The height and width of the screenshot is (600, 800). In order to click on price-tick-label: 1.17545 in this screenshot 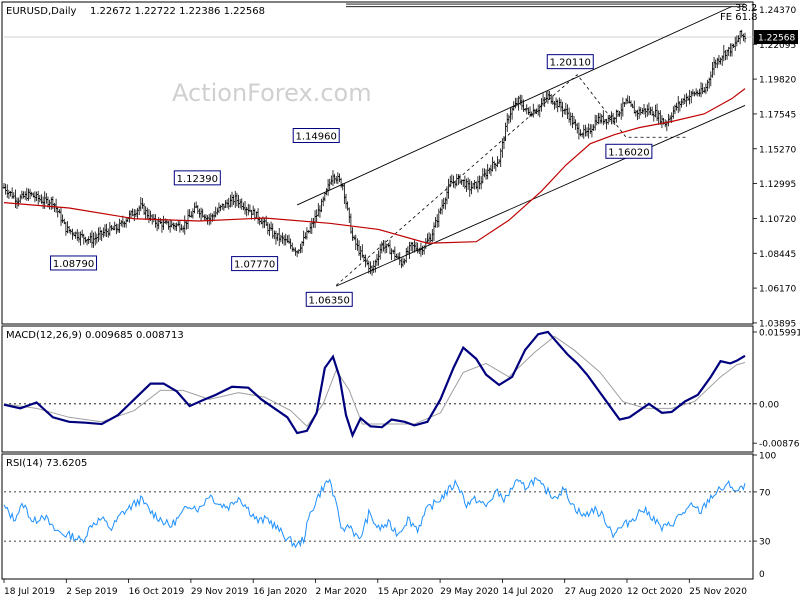, I will do `click(777, 115)`.